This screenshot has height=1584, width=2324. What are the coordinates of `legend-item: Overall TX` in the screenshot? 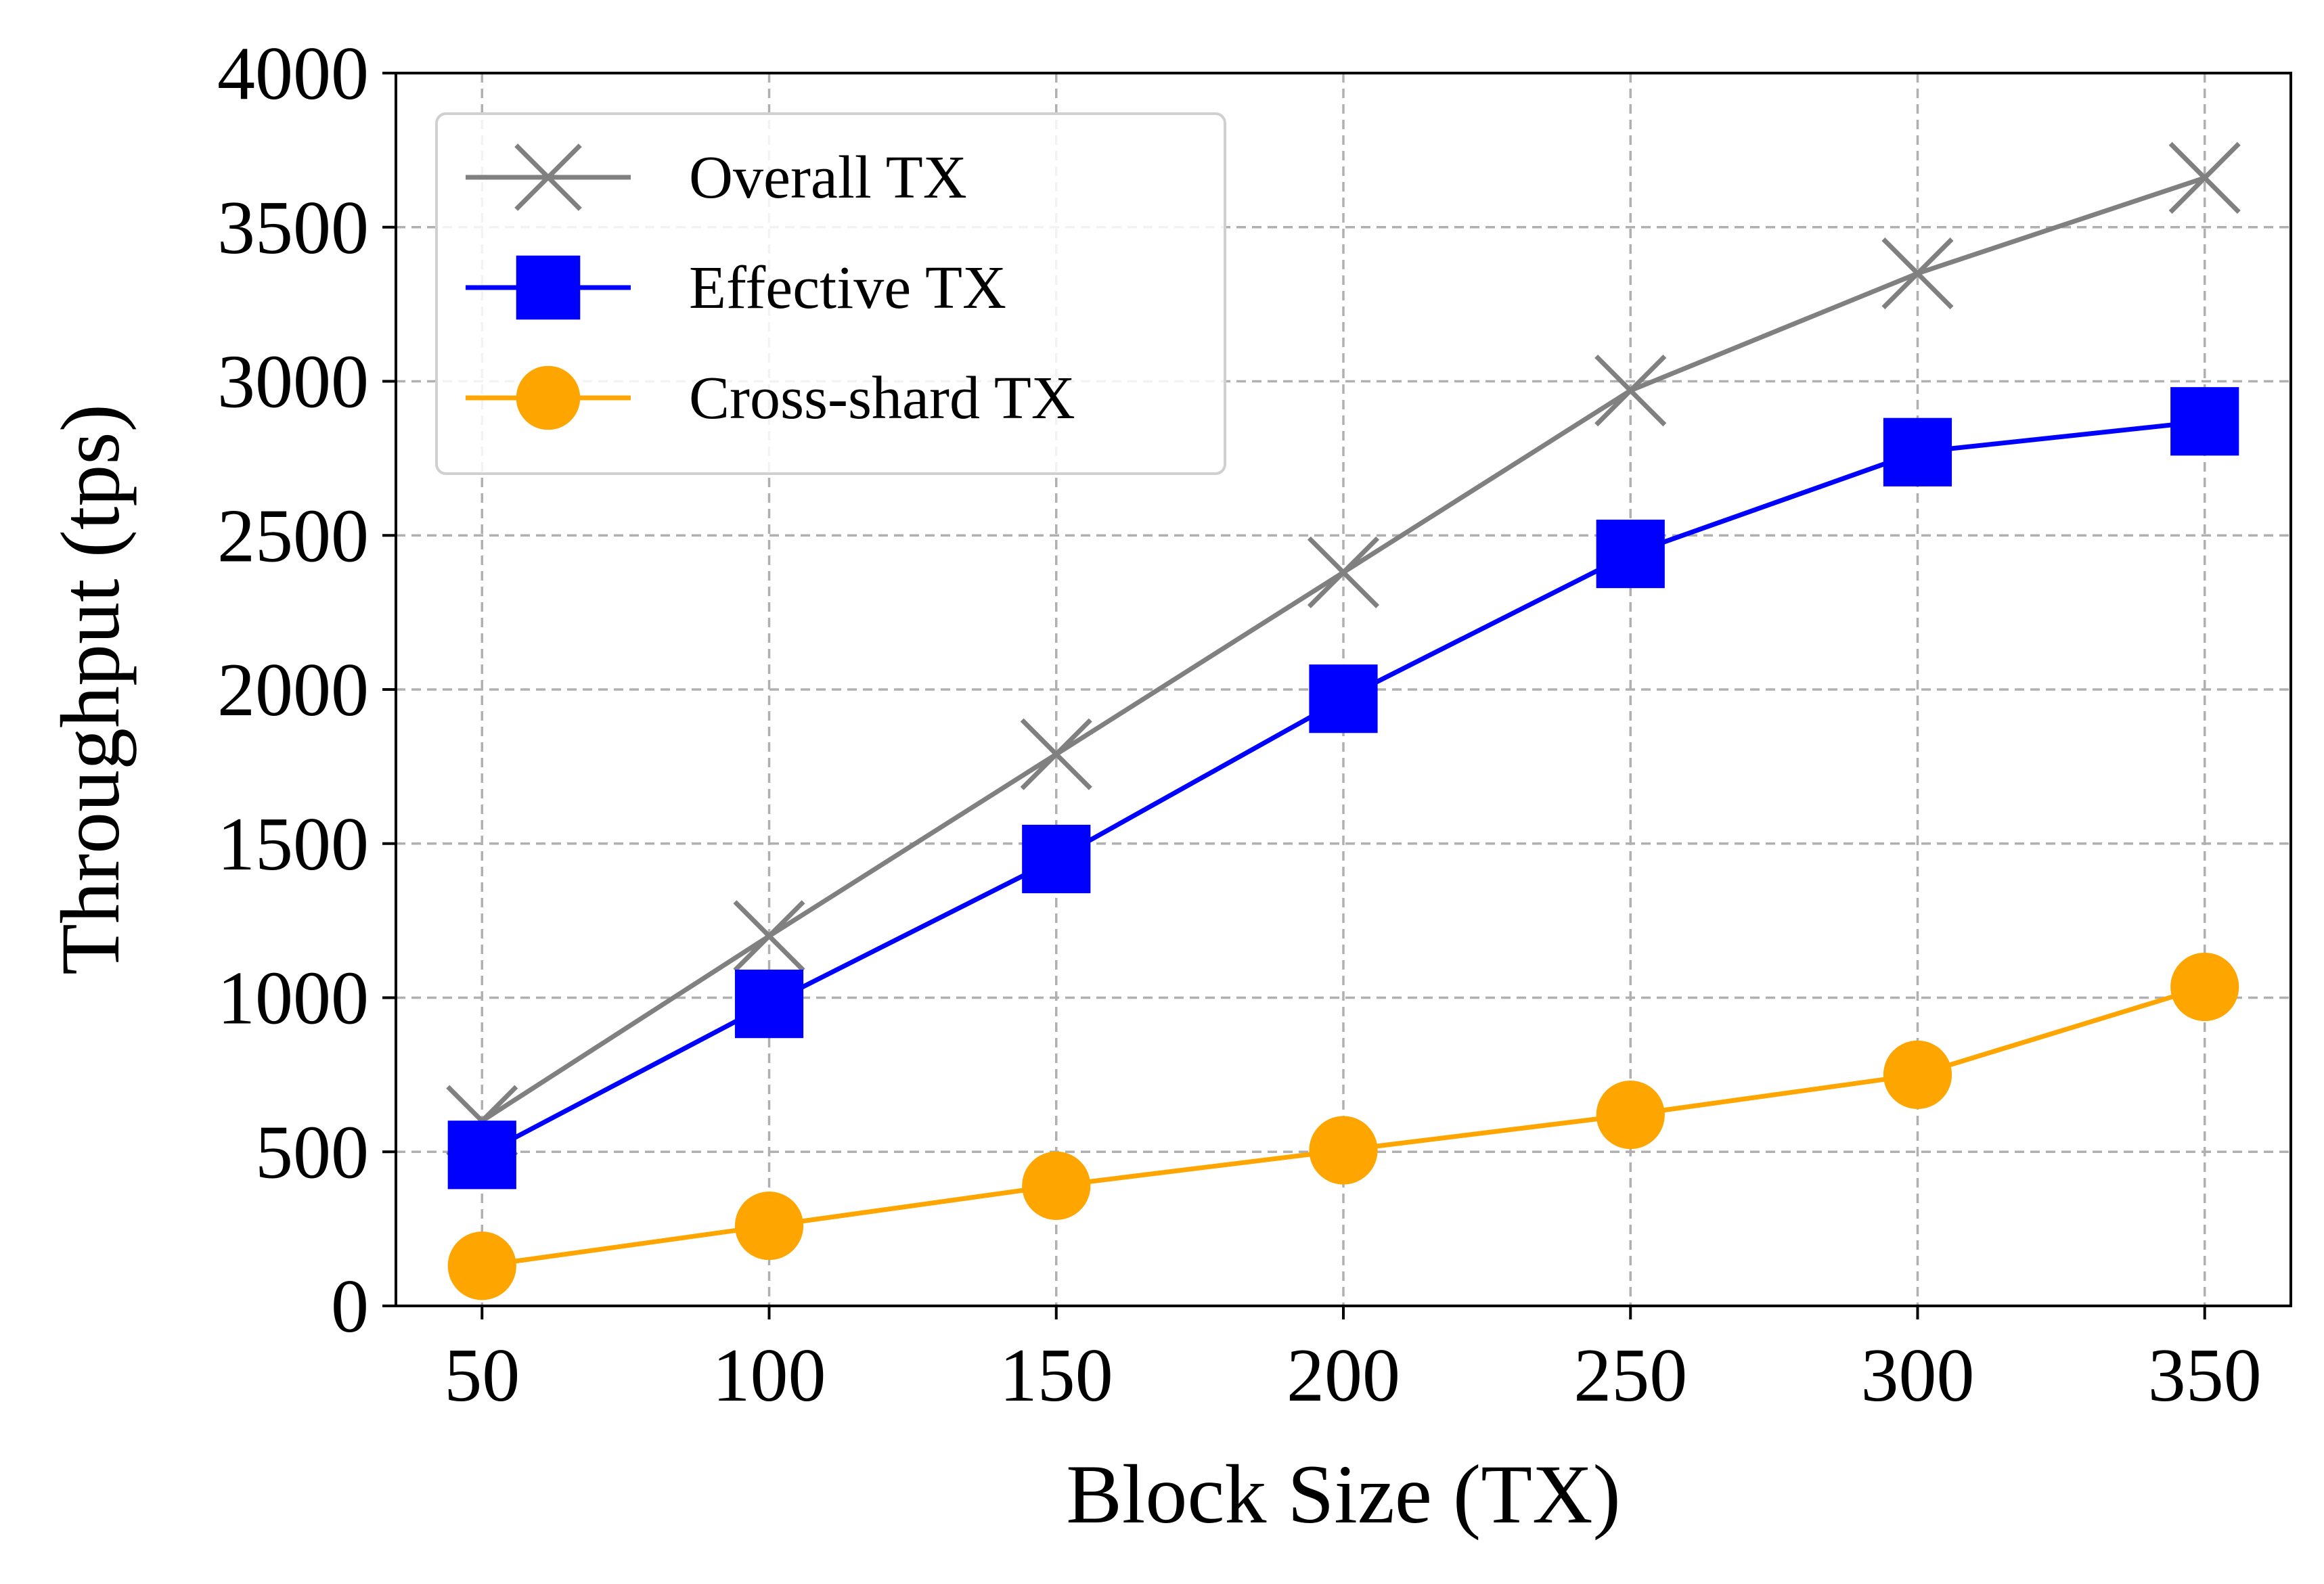 It's located at (716, 177).